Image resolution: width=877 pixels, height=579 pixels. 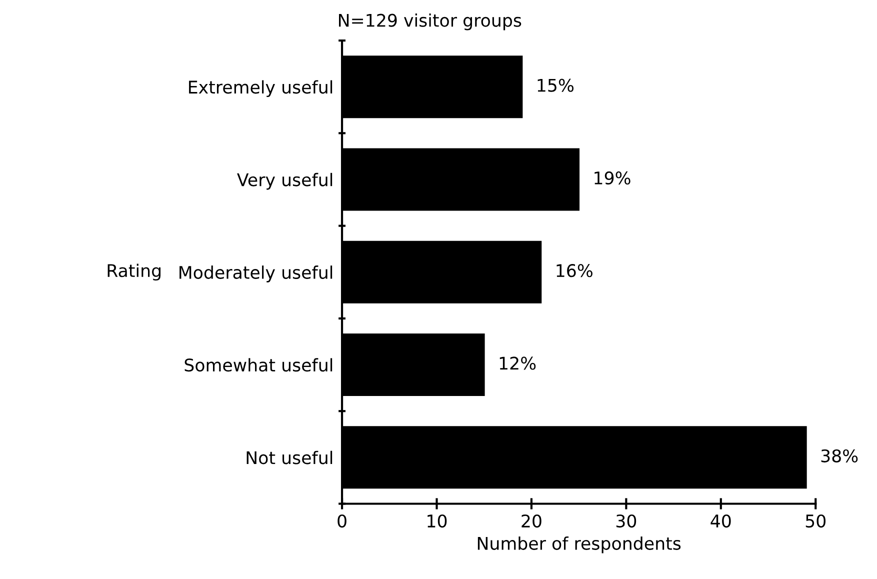 What do you see at coordinates (556, 85) in the screenshot?
I see `annotation: 15%` at bounding box center [556, 85].